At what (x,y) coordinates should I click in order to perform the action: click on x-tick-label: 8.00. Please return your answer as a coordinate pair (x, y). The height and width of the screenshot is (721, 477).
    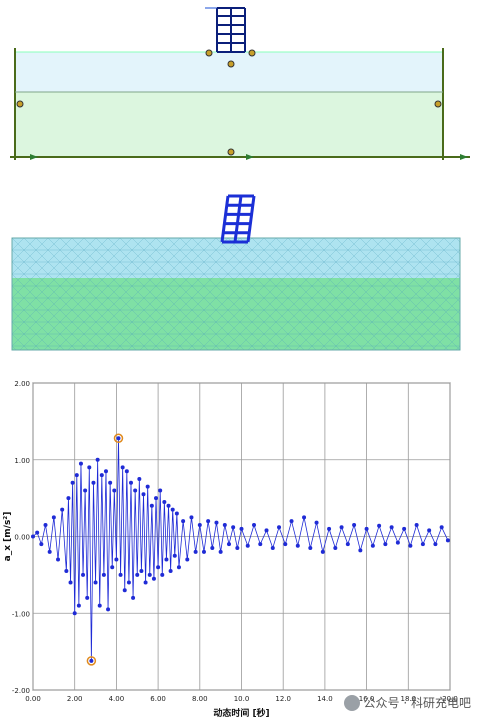
    Looking at the image, I should click on (200, 699).